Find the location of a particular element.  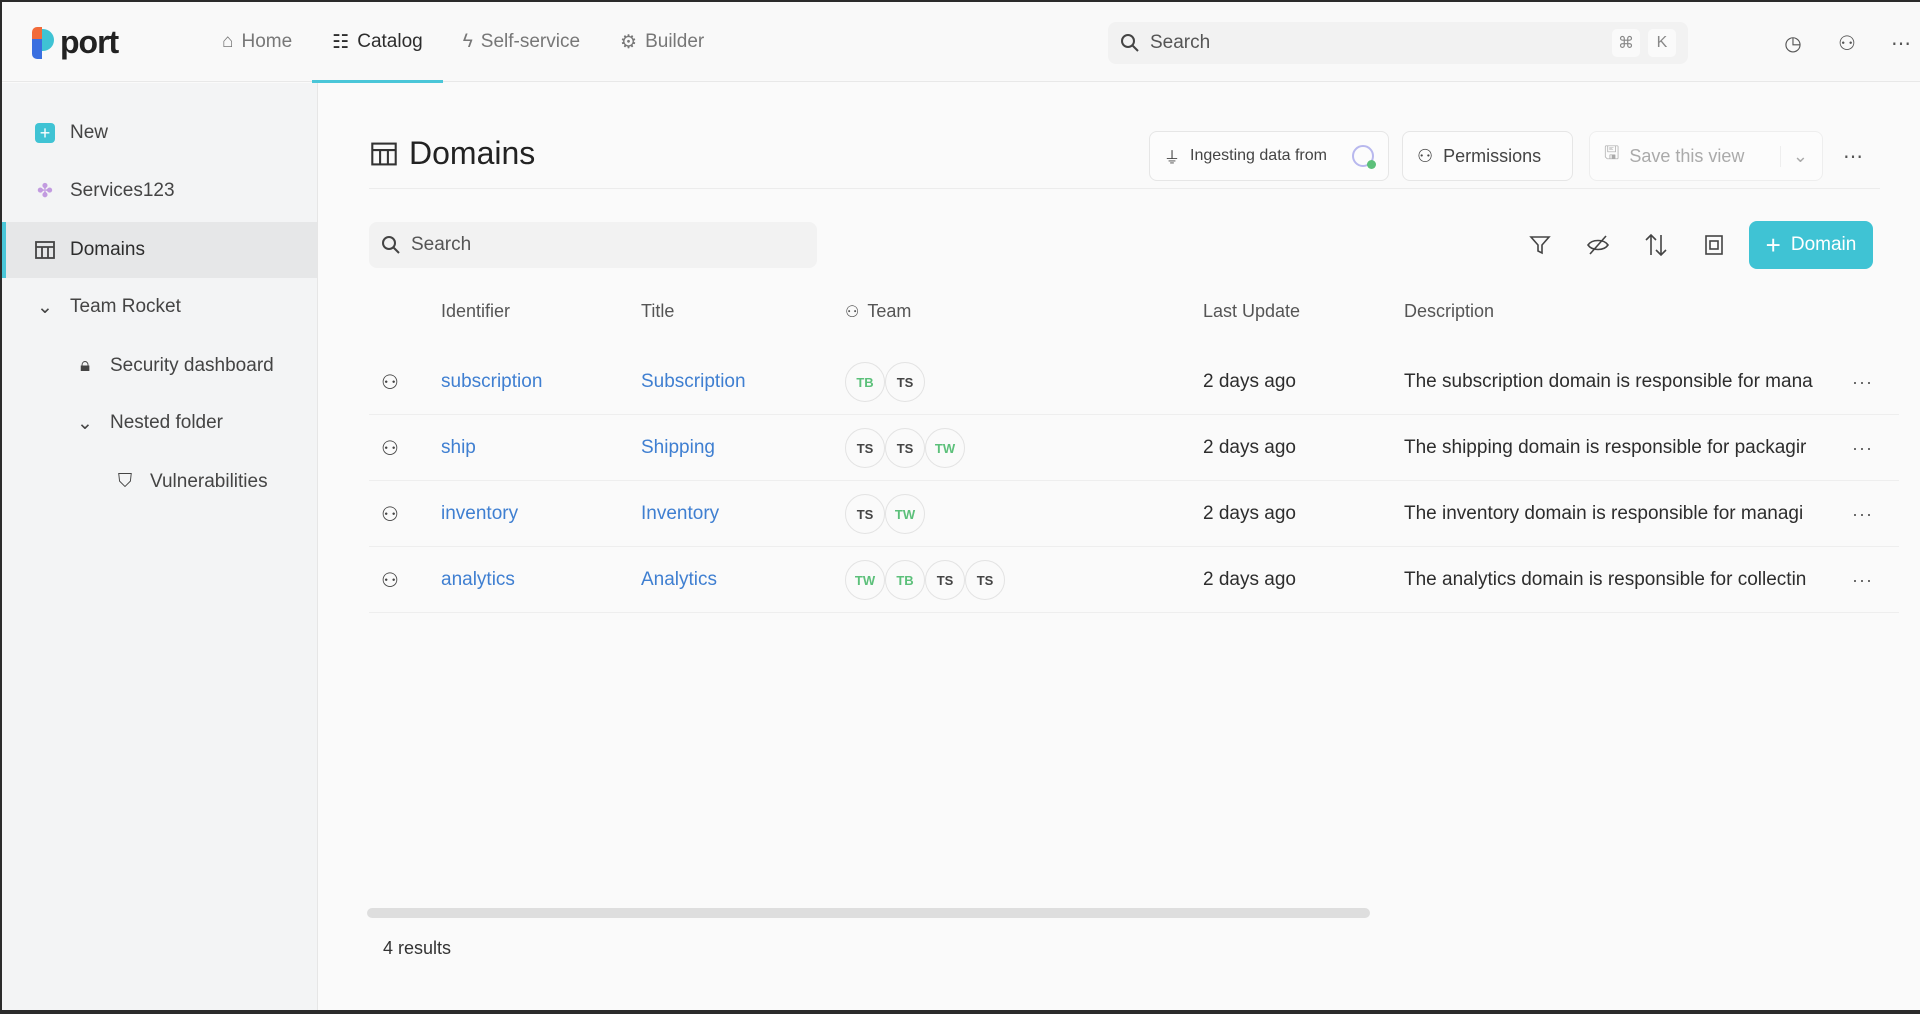

identifier-link: subscription is located at coordinates (492, 381).